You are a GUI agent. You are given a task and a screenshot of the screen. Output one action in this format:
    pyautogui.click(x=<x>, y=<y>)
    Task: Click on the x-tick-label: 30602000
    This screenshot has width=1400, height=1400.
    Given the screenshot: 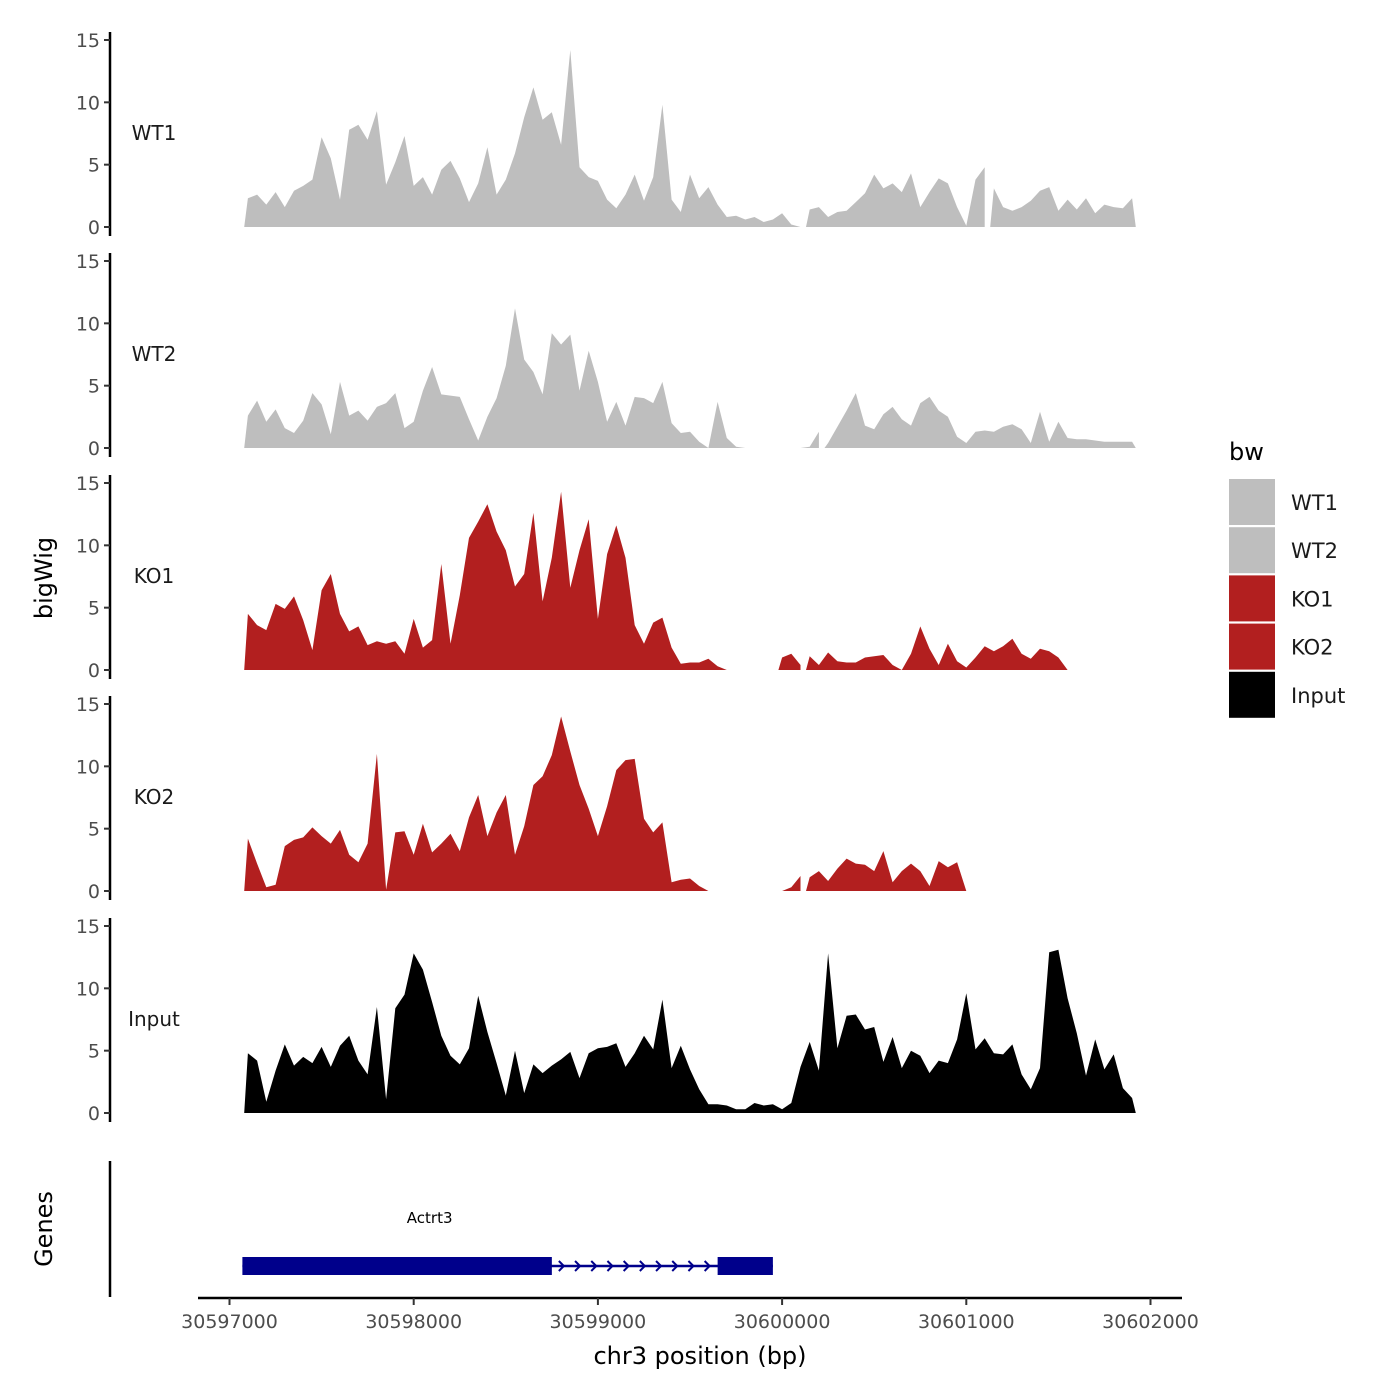 What is the action you would take?
    pyautogui.click(x=1150, y=1322)
    